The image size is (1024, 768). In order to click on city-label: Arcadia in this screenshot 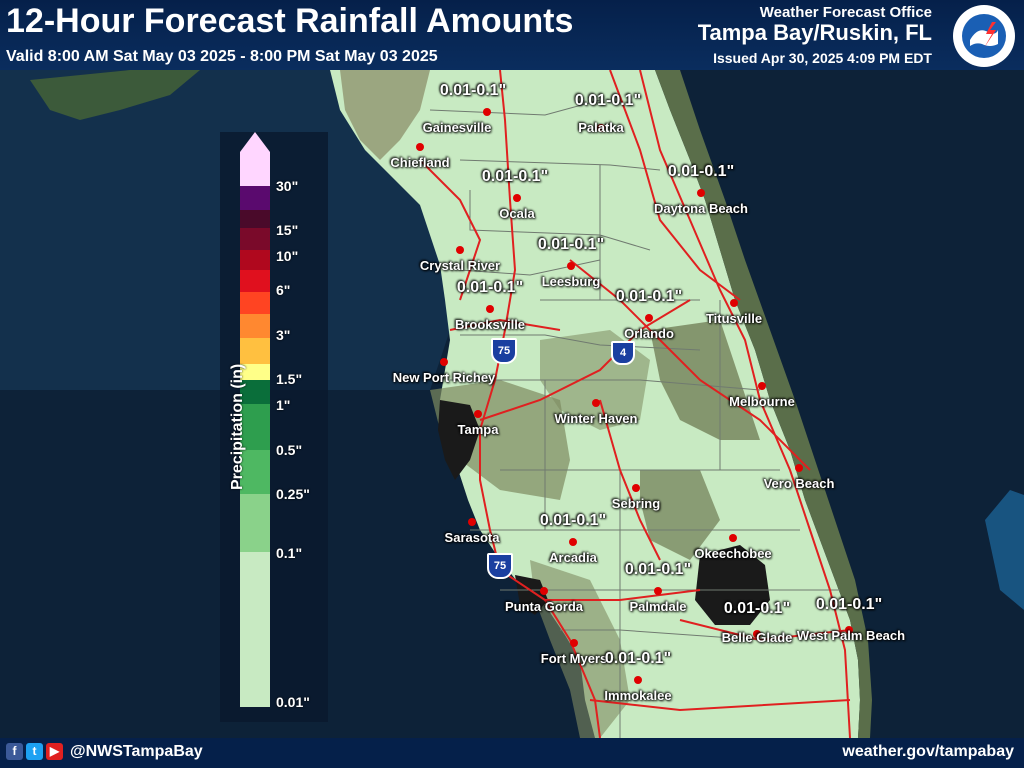, I will do `click(573, 557)`.